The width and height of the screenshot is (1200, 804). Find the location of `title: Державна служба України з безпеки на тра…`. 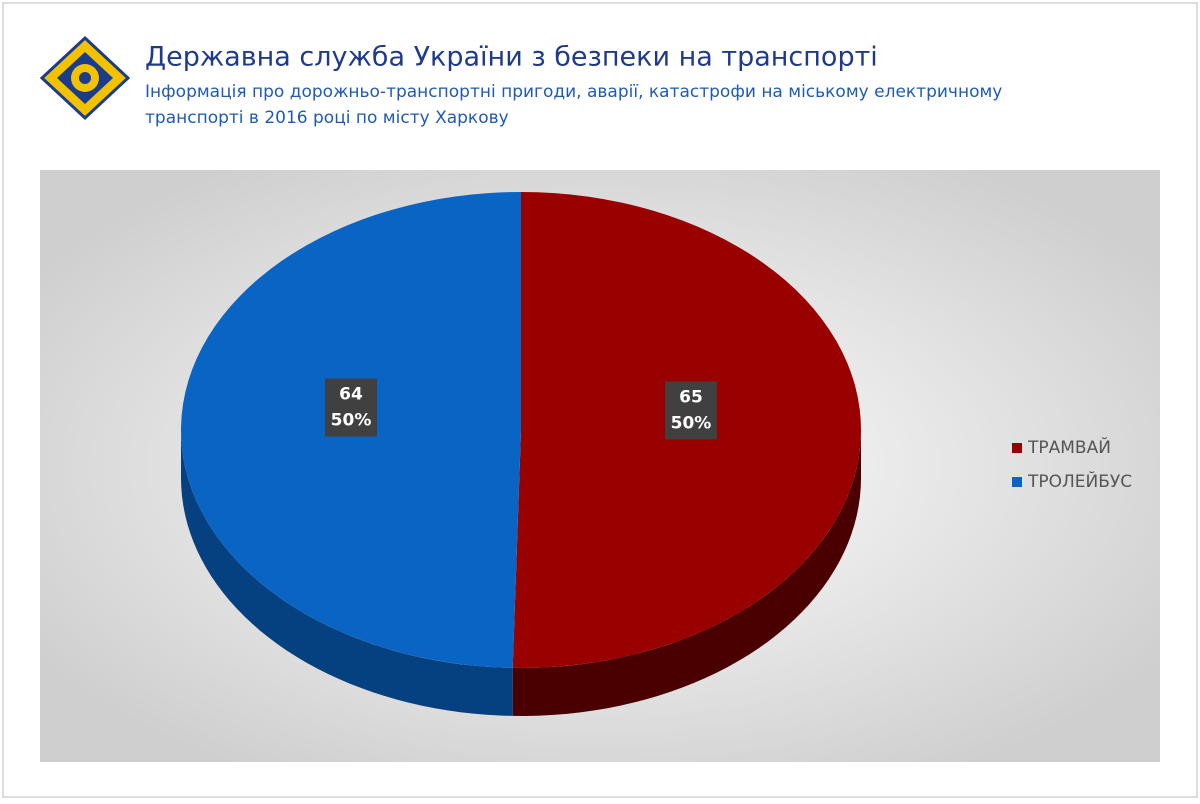

title: Державна служба України з безпеки на тра… is located at coordinates (511, 57).